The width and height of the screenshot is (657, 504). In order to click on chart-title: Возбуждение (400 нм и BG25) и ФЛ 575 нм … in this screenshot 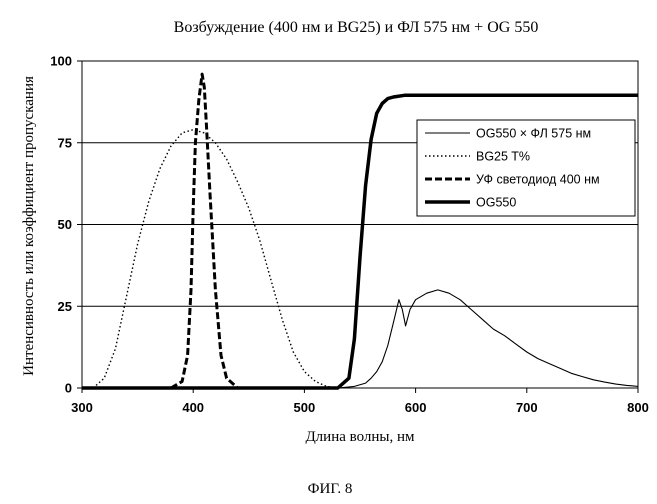, I will do `click(356, 27)`.